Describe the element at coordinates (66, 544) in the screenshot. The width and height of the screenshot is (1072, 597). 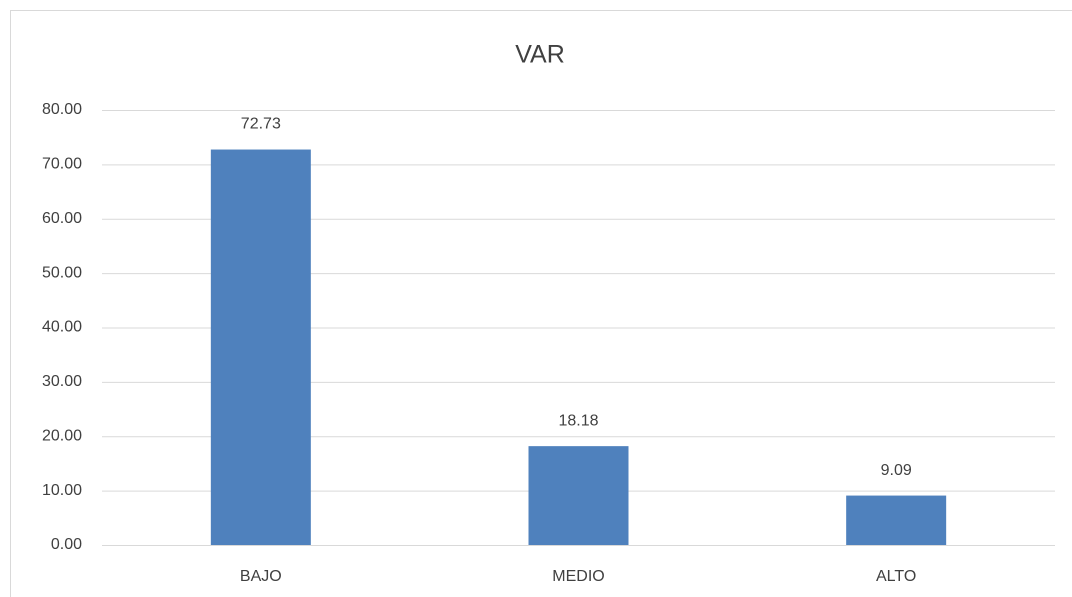
I see `y-tick-label: 0.00` at that location.